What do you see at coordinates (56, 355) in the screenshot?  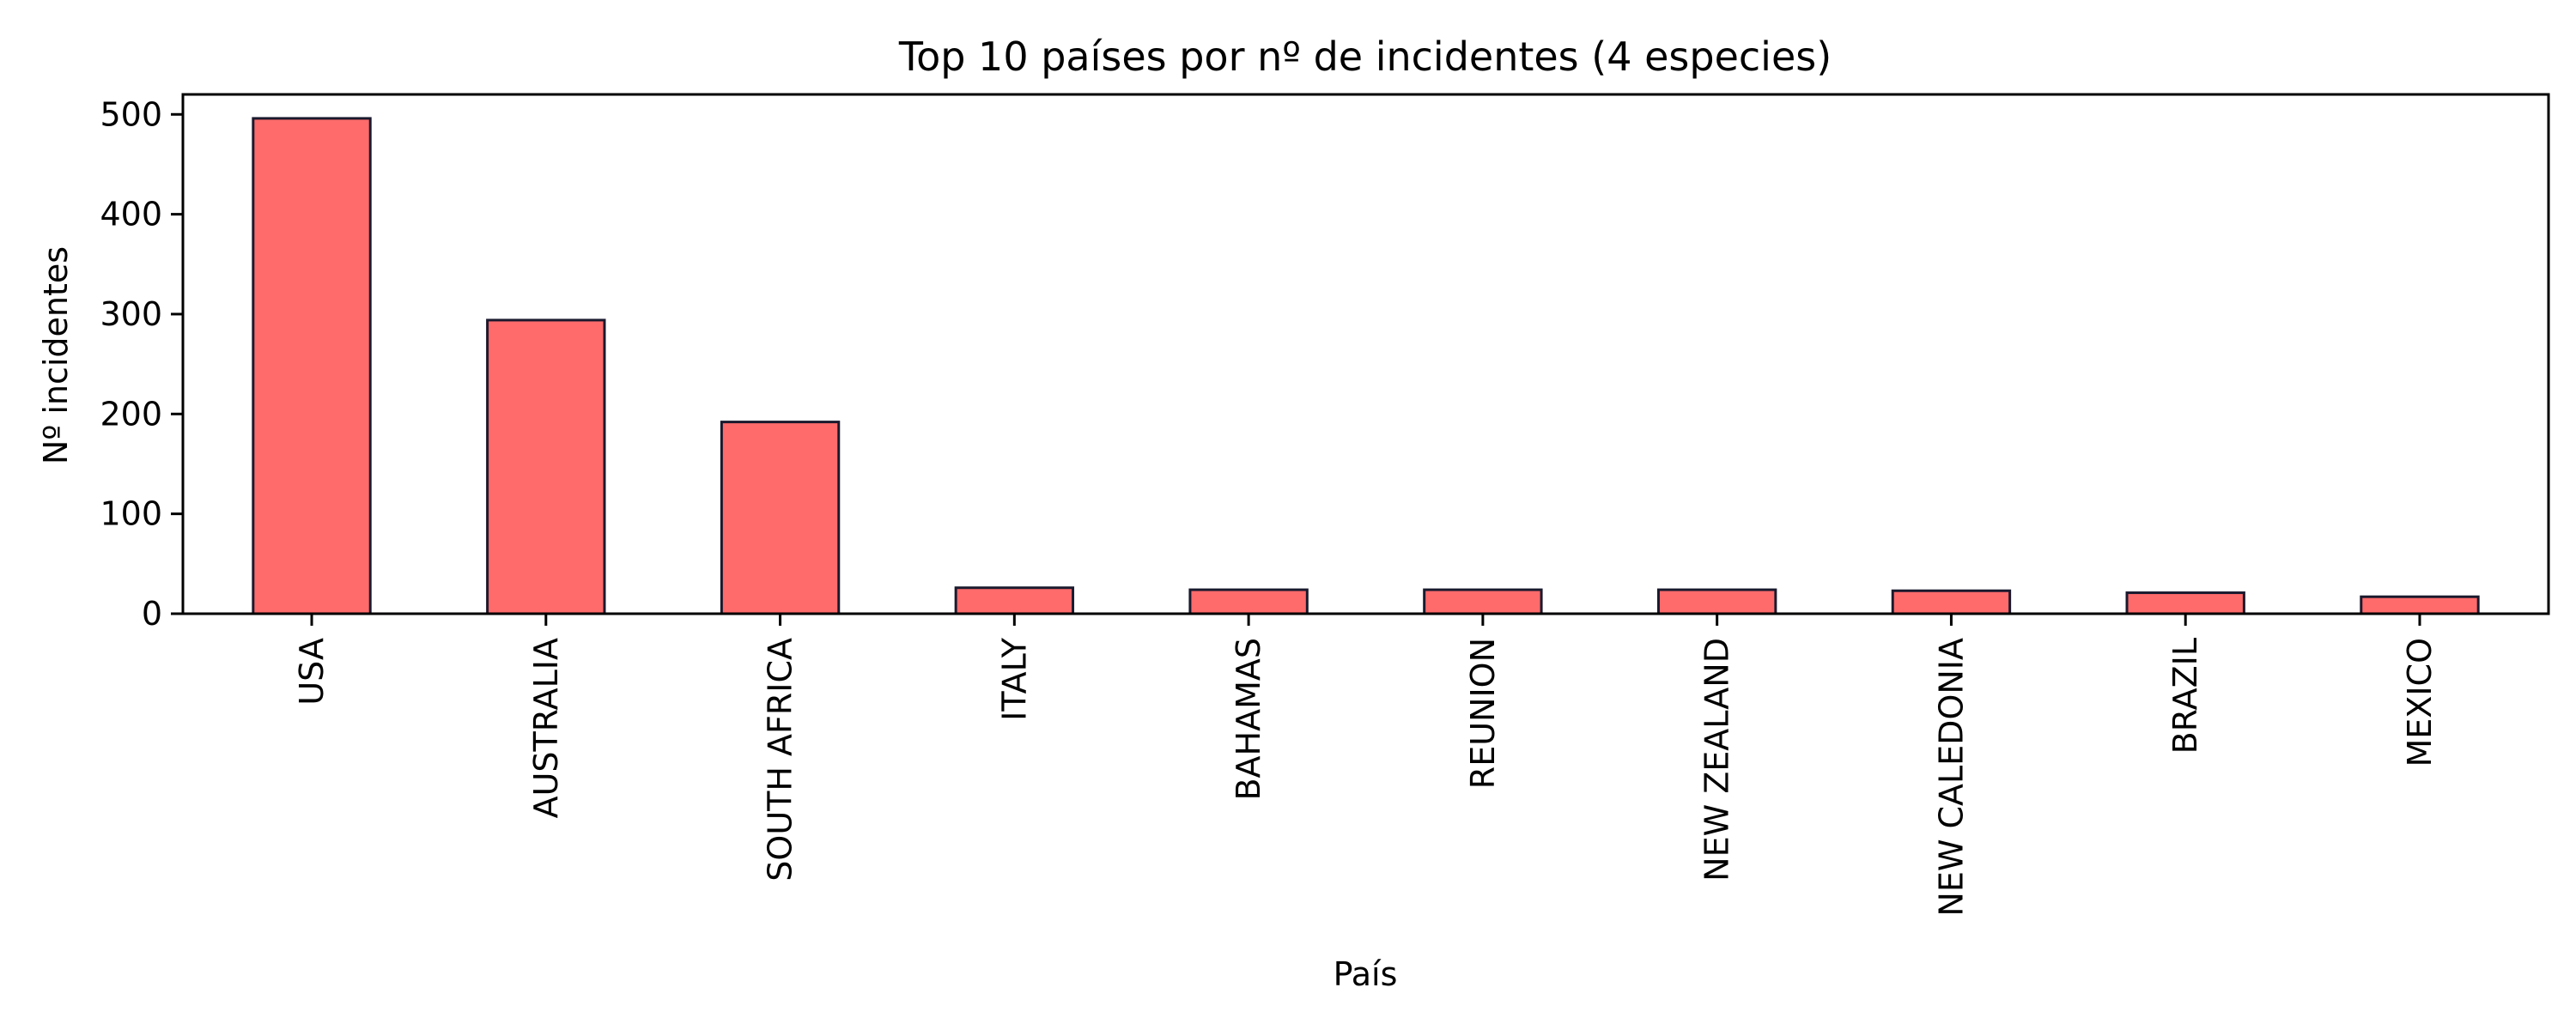 I see `y-axis-label: Nº incidentes` at bounding box center [56, 355].